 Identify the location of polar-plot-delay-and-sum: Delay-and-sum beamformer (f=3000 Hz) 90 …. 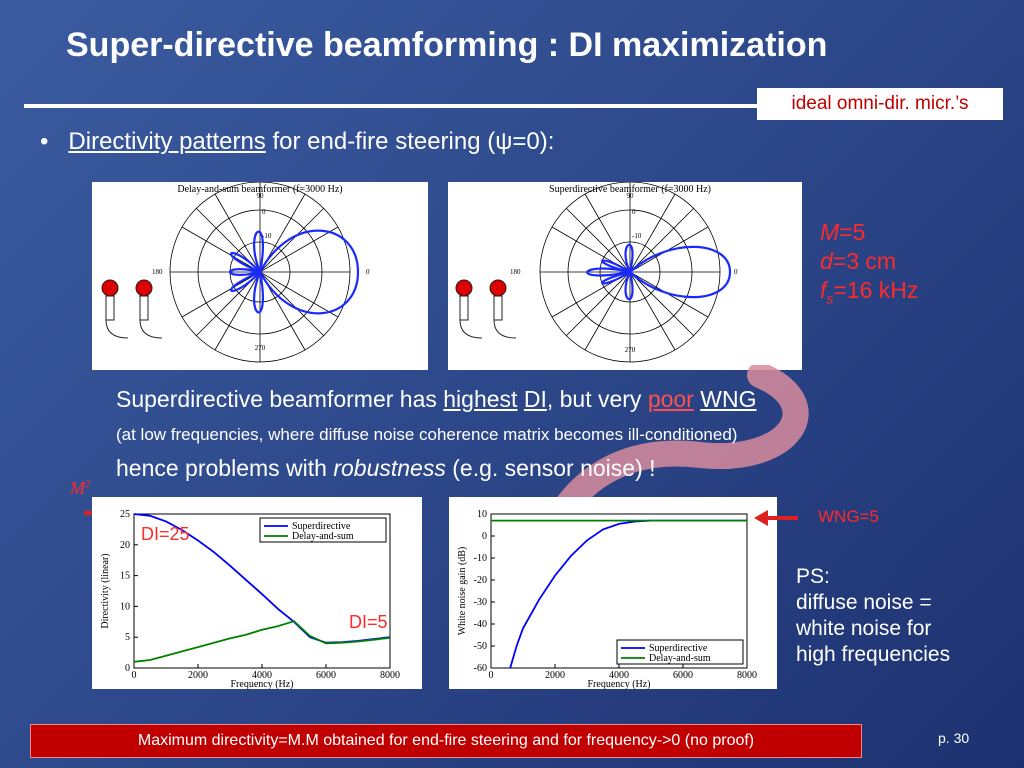
(260, 276).